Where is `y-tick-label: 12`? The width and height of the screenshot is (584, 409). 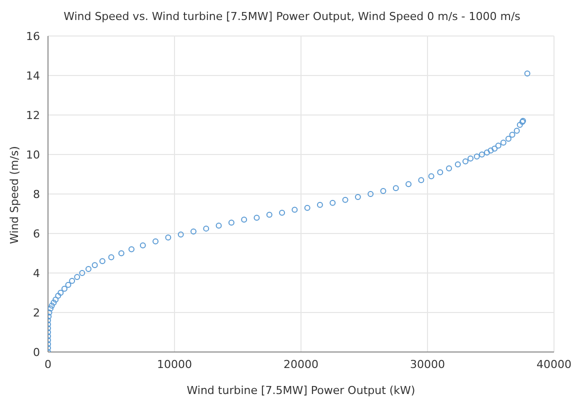 y-tick-label: 12 is located at coordinates (33, 115).